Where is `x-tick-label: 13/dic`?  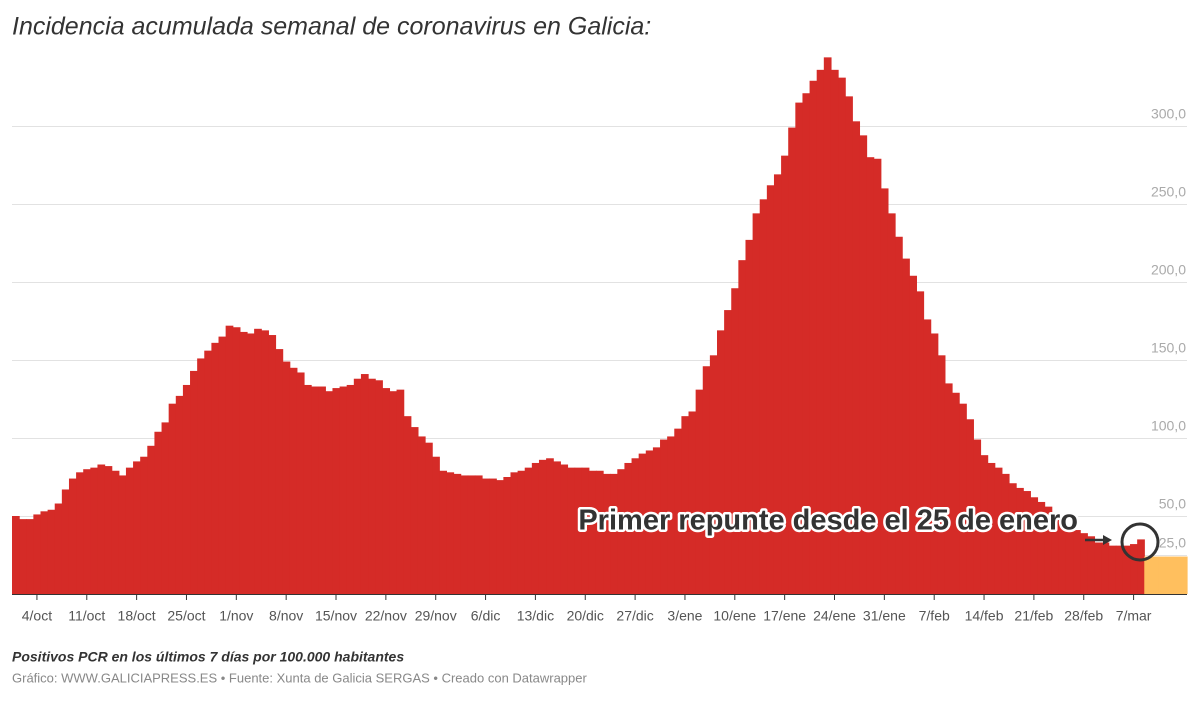 x-tick-label: 13/dic is located at coordinates (535, 616).